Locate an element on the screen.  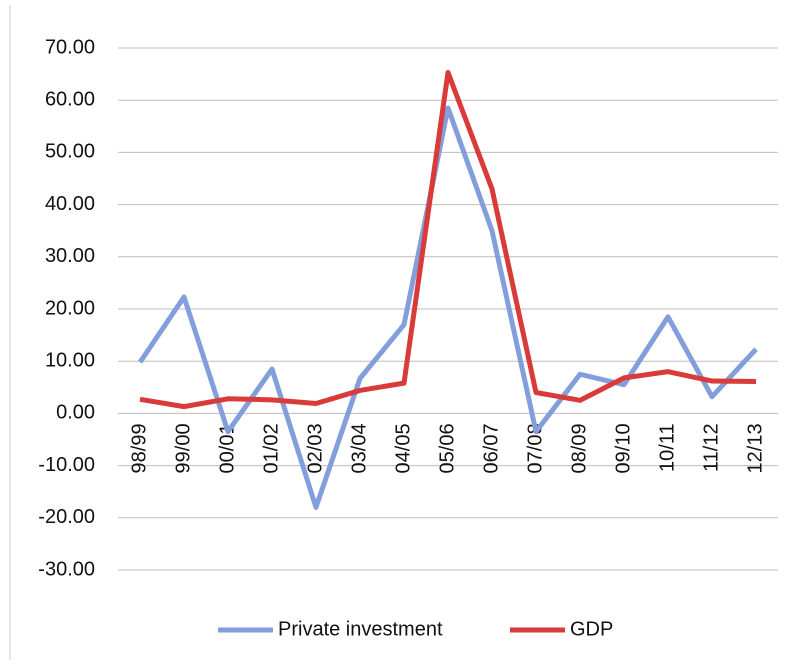
x-tick-label: 04/05 is located at coordinates (403, 448).